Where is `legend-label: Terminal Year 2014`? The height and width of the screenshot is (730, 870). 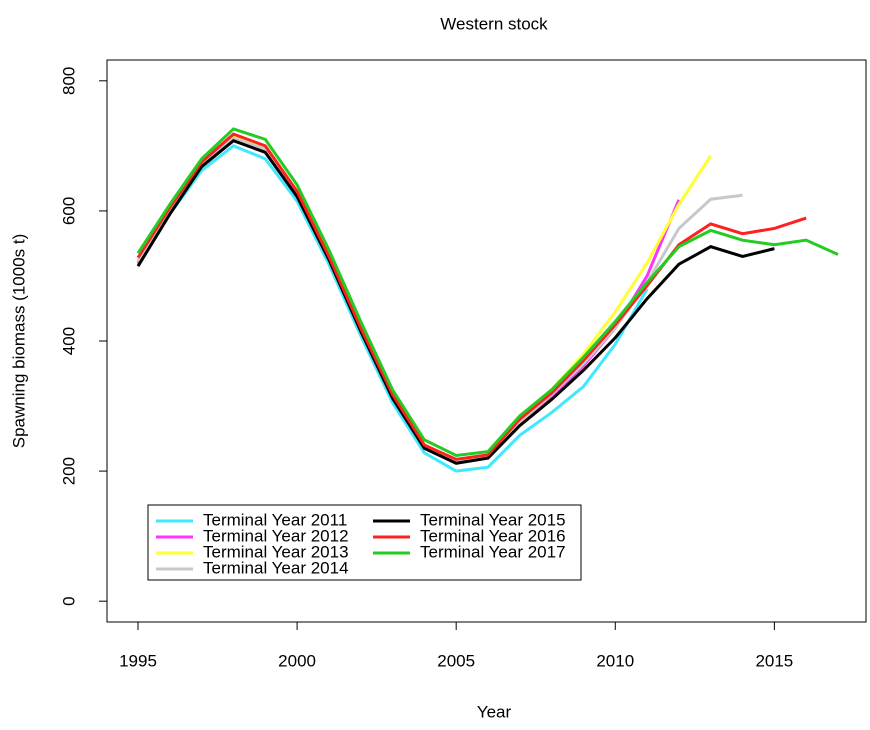 legend-label: Terminal Year 2014 is located at coordinates (276, 567).